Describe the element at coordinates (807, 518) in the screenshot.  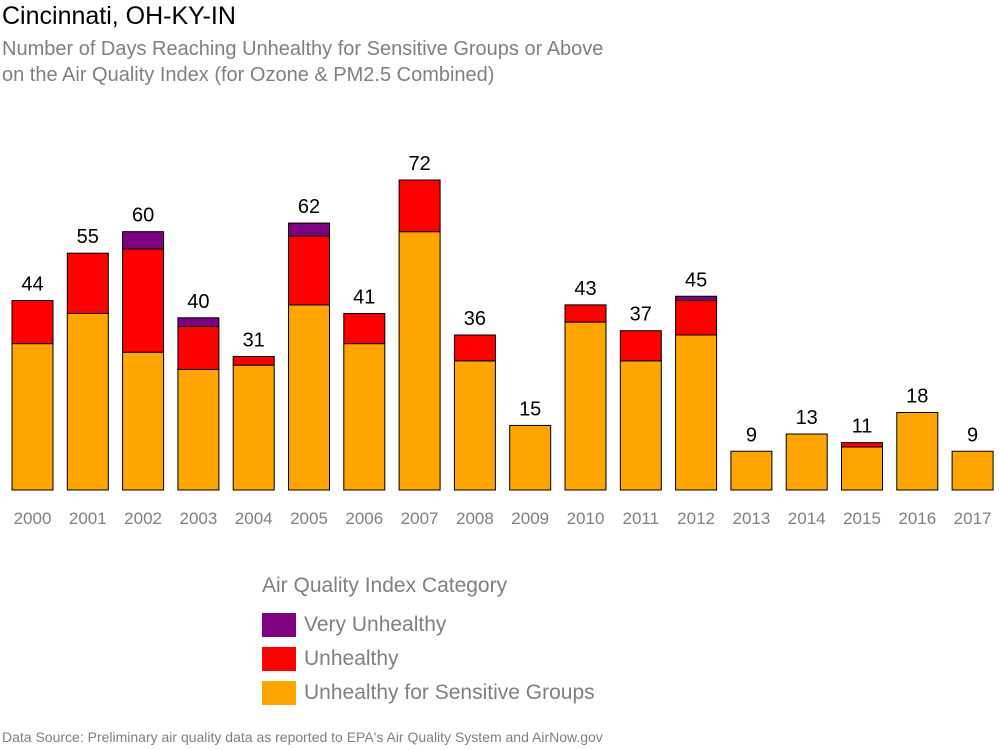
I see `x-tick-label-2014: 2014` at that location.